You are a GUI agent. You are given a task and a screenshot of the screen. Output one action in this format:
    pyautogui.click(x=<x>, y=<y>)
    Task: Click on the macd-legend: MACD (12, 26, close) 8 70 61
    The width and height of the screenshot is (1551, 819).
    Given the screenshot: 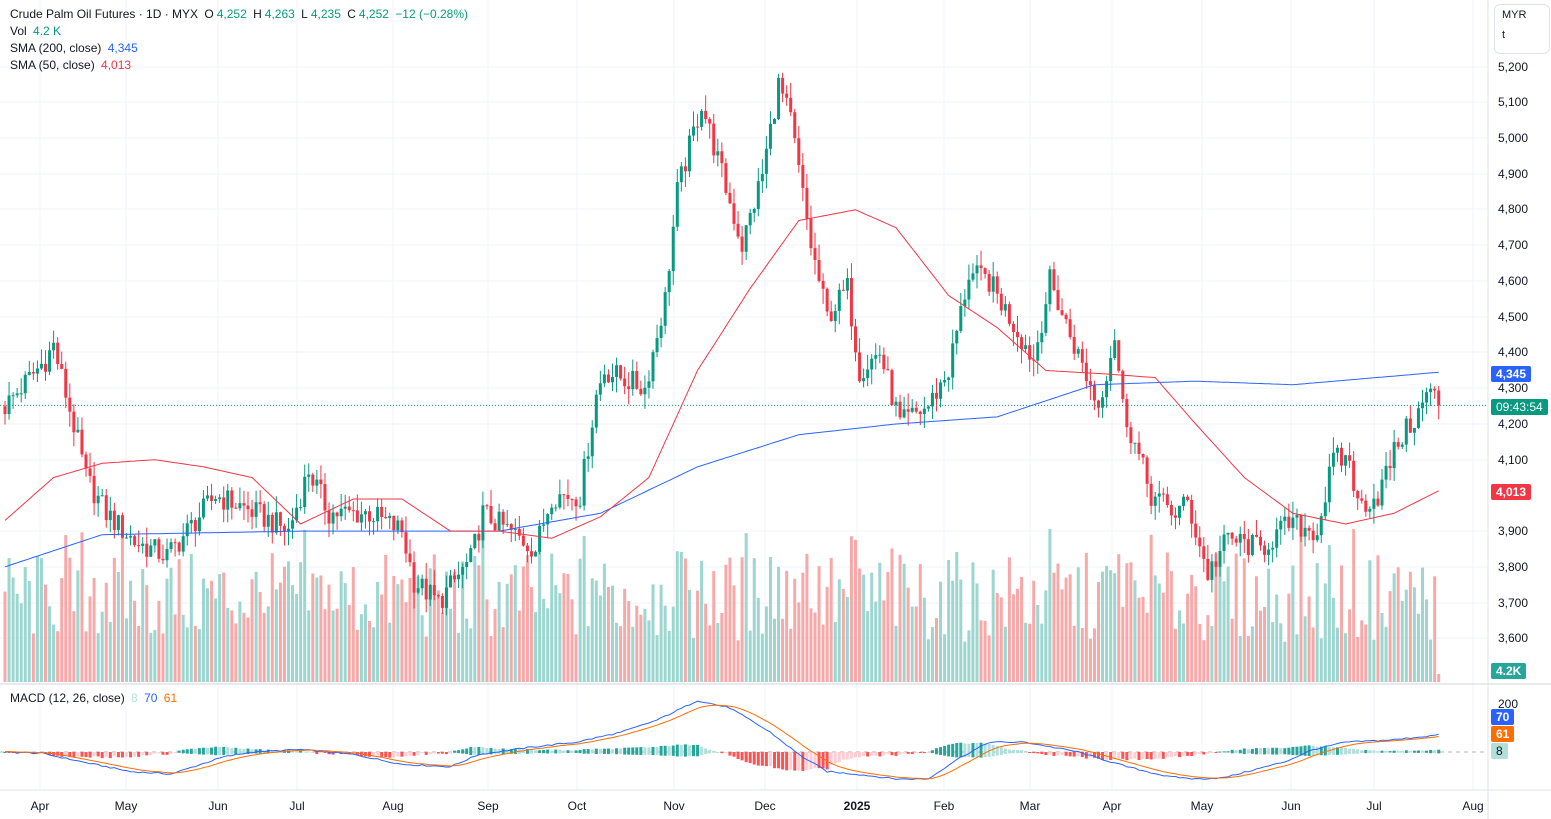 What is the action you would take?
    pyautogui.click(x=95, y=698)
    